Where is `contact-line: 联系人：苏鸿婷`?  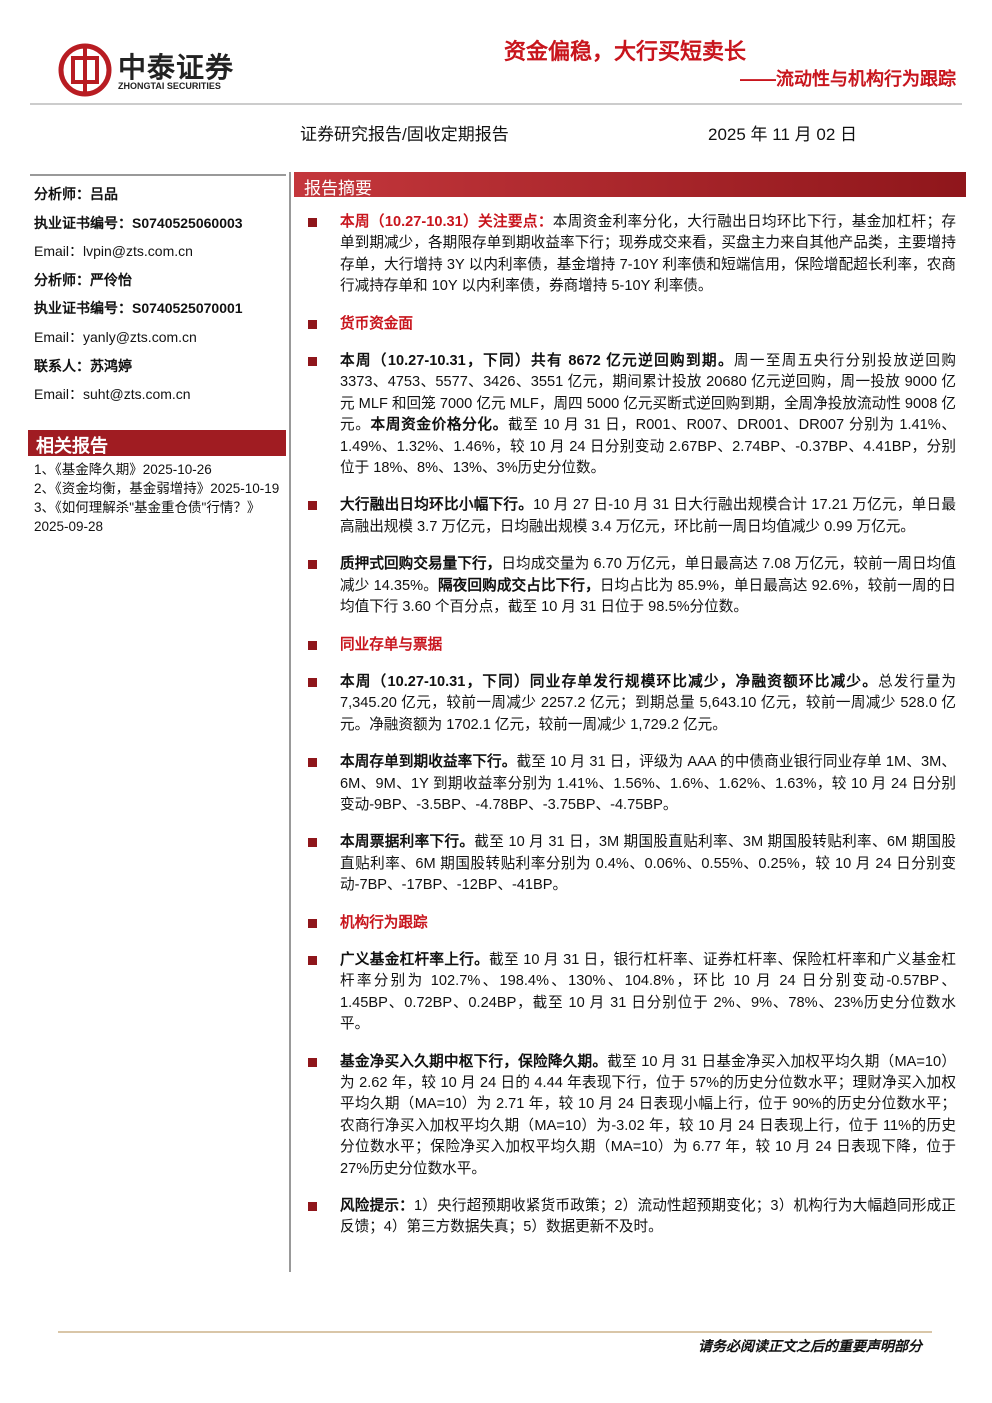 contact-line: 联系人：苏鸿婷 is located at coordinates (83, 366).